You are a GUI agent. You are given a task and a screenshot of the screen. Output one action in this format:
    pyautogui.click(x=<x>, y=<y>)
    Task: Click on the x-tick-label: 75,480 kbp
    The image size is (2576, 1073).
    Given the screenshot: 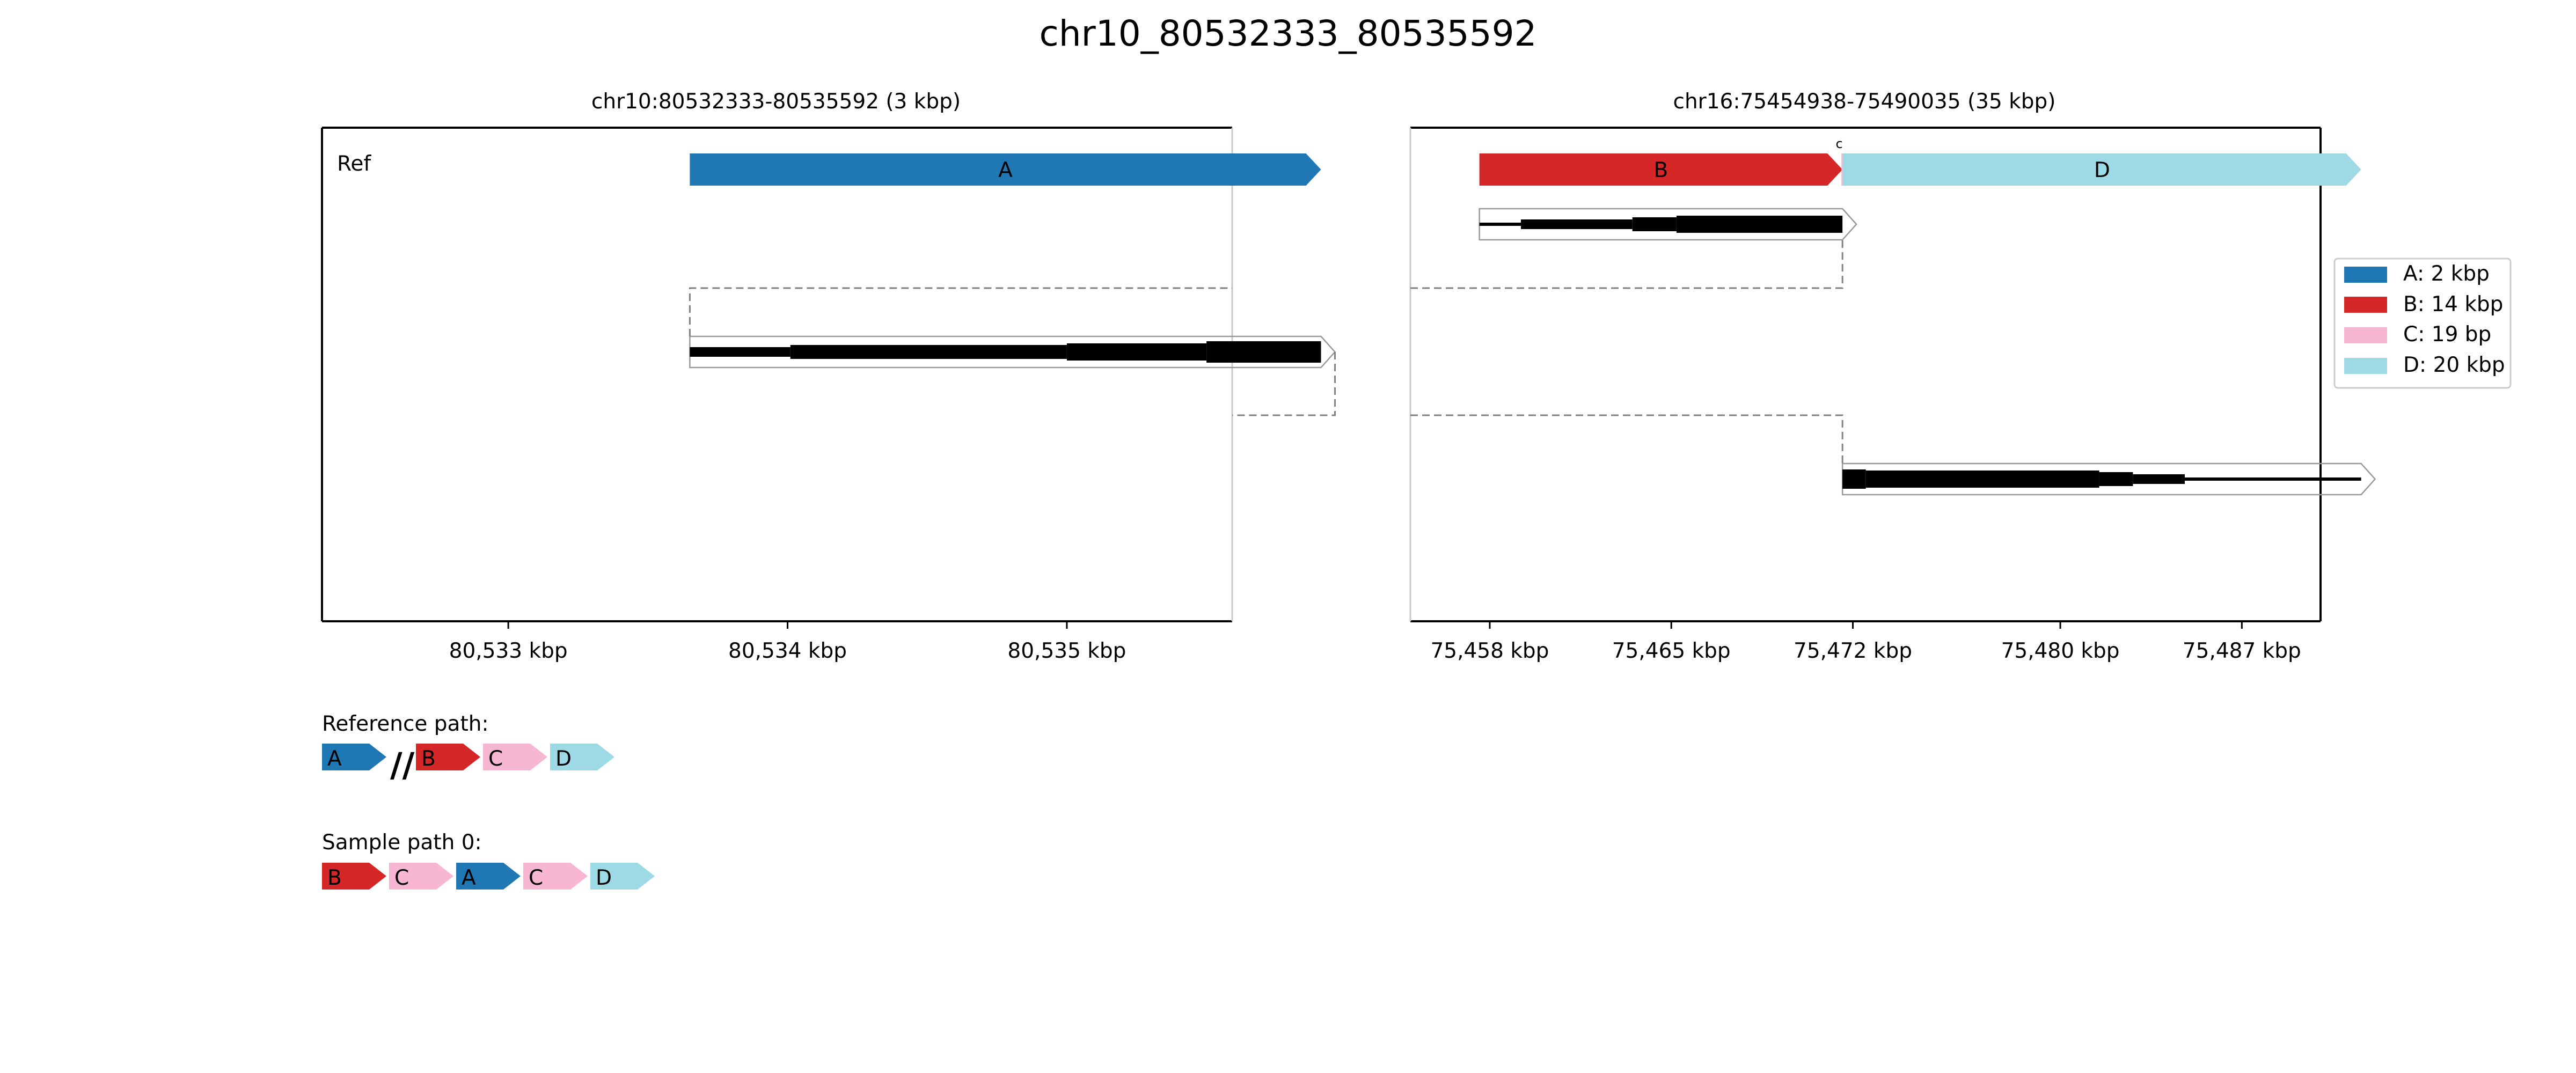 What is the action you would take?
    pyautogui.click(x=2060, y=651)
    